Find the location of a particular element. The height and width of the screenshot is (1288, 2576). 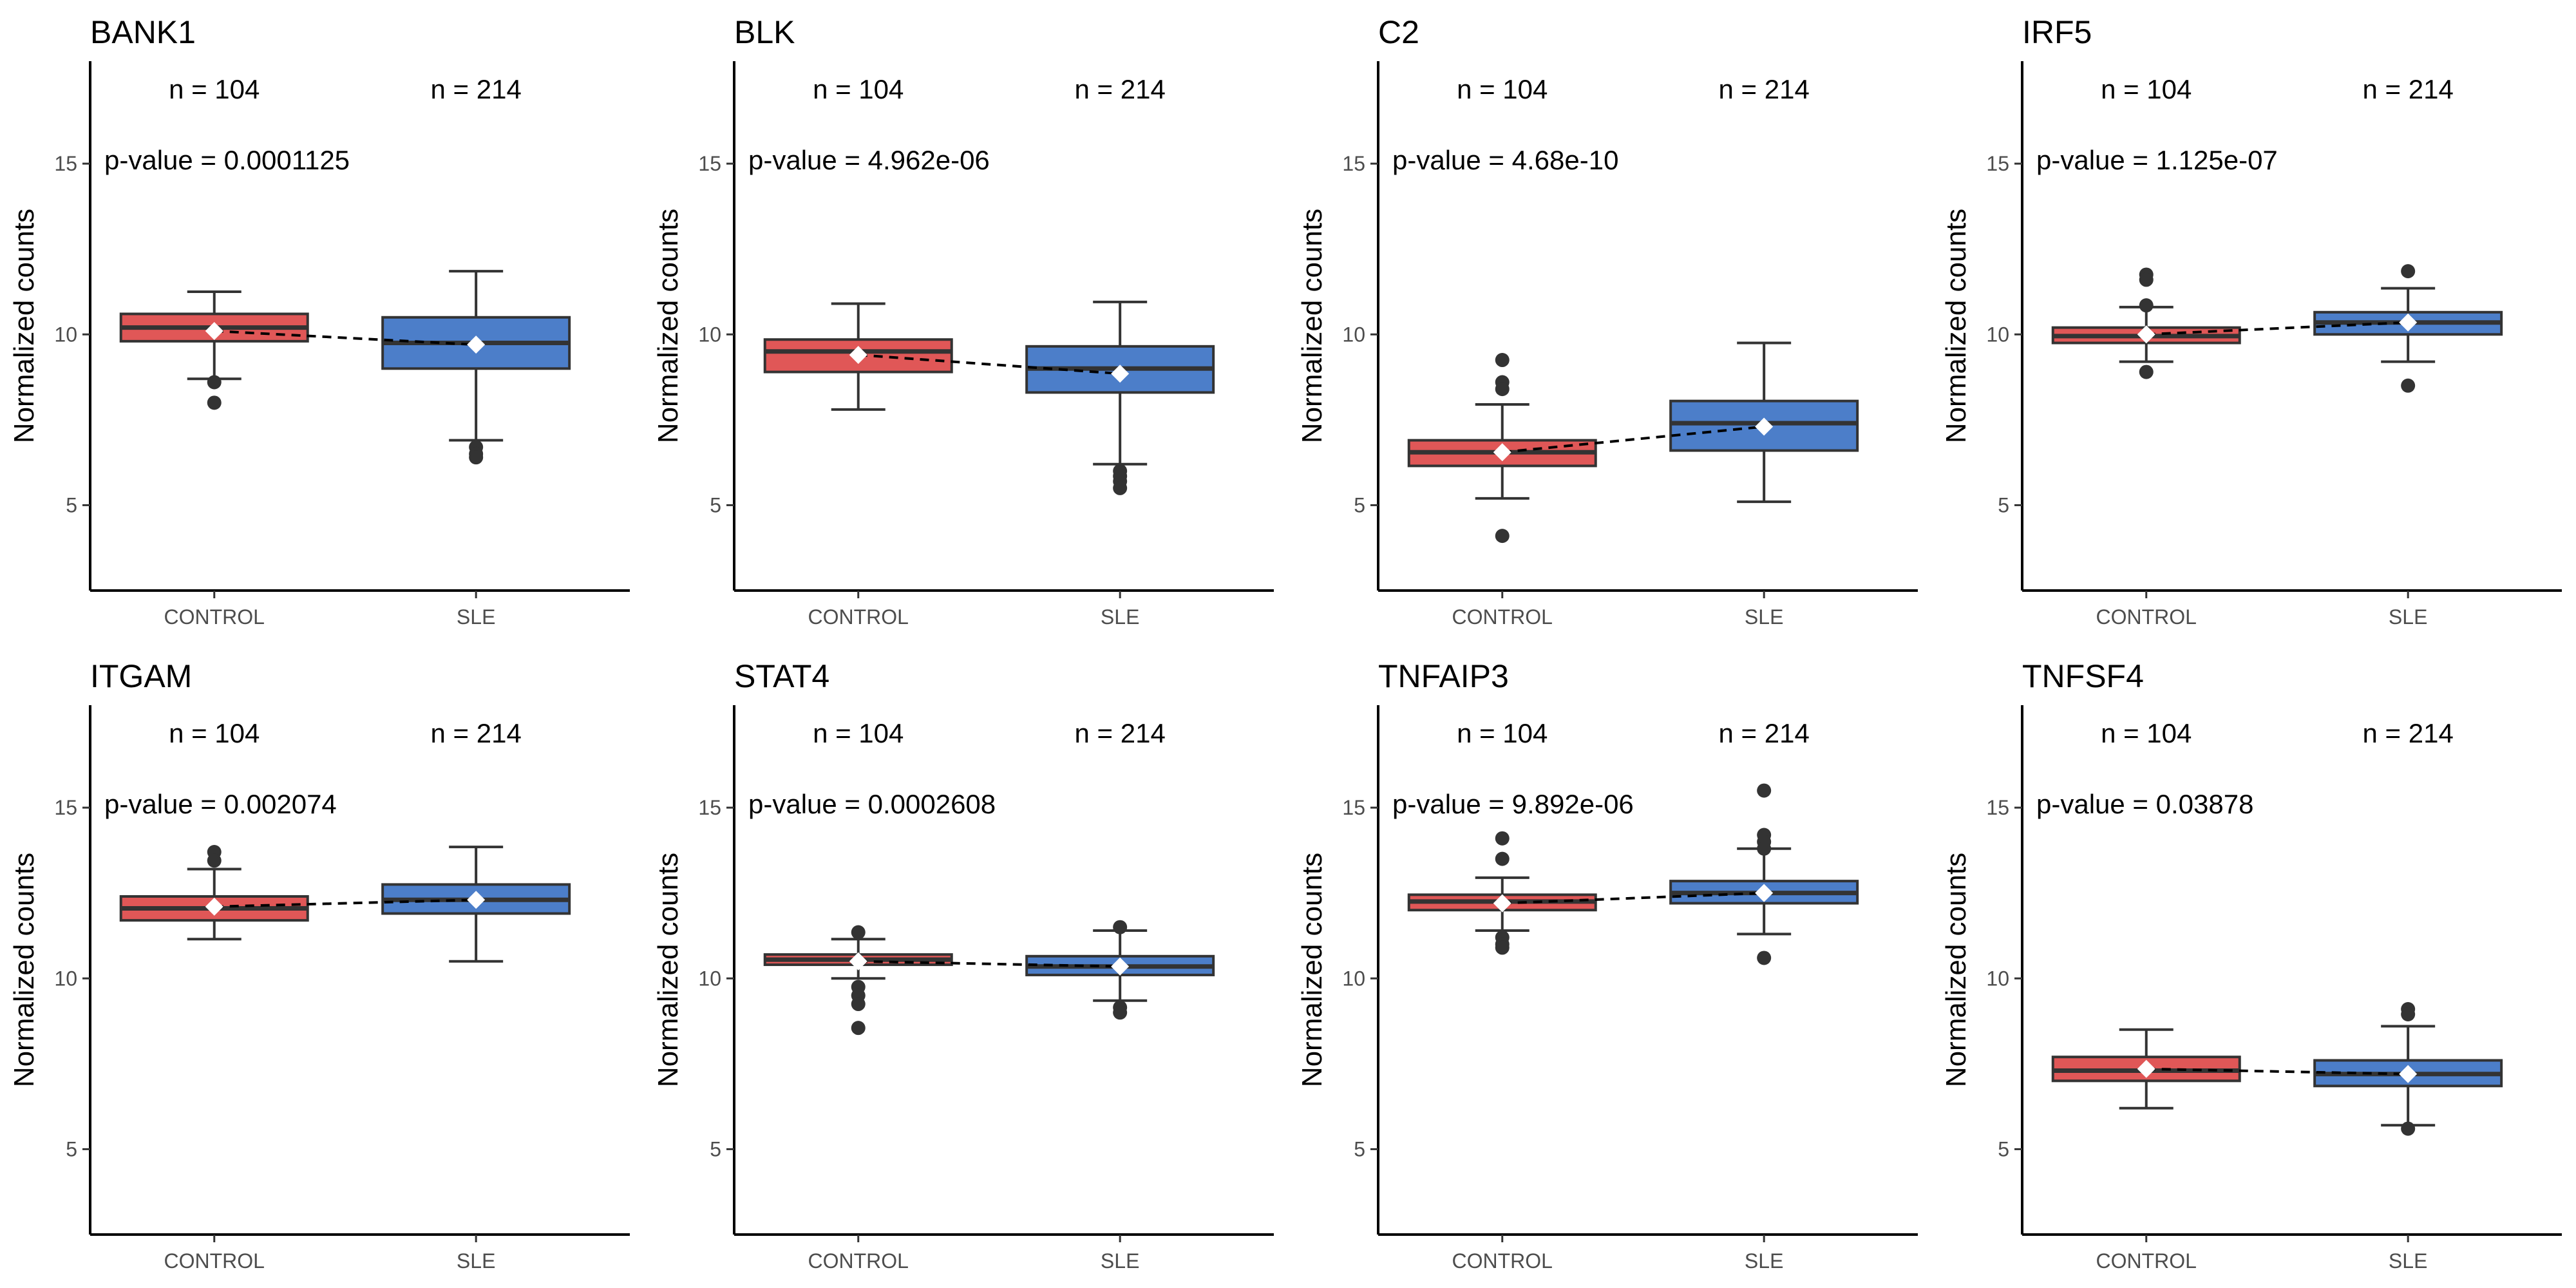

box-control is located at coordinates (1502, 893).